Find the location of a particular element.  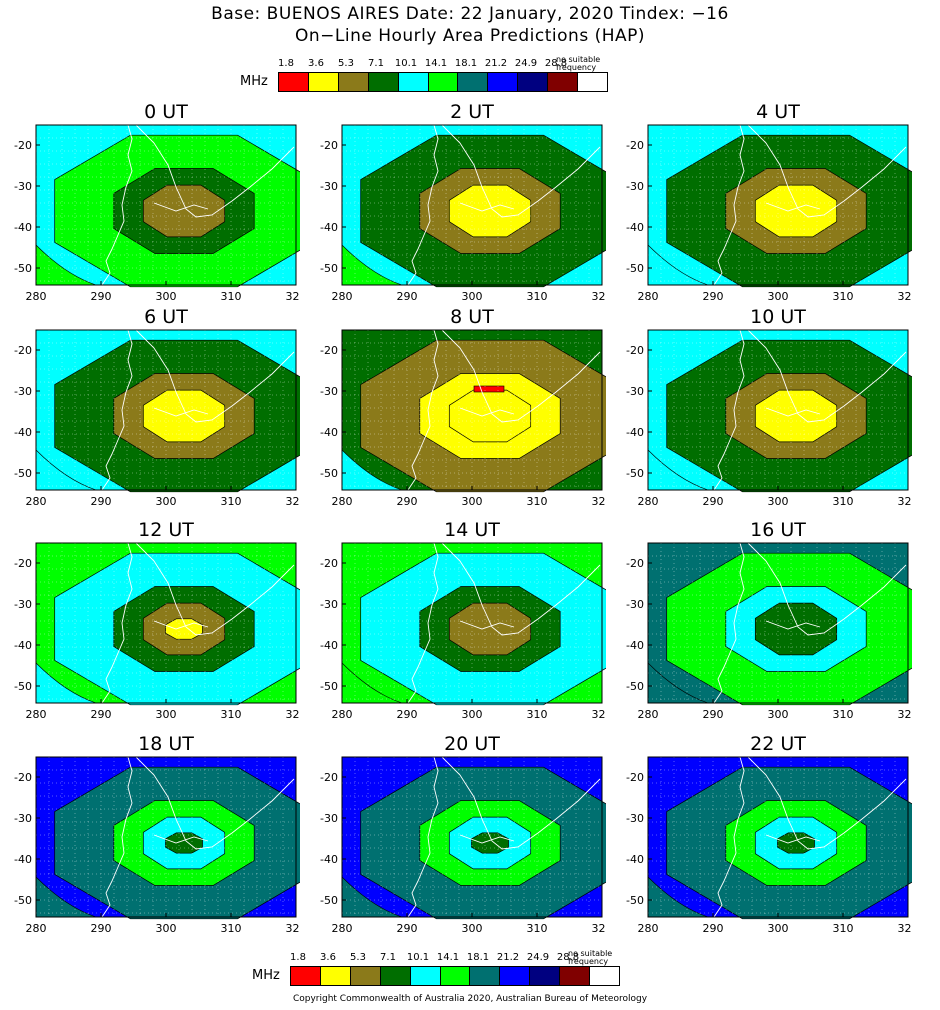

legend-tick: 28.8 is located at coordinates (568, 957).